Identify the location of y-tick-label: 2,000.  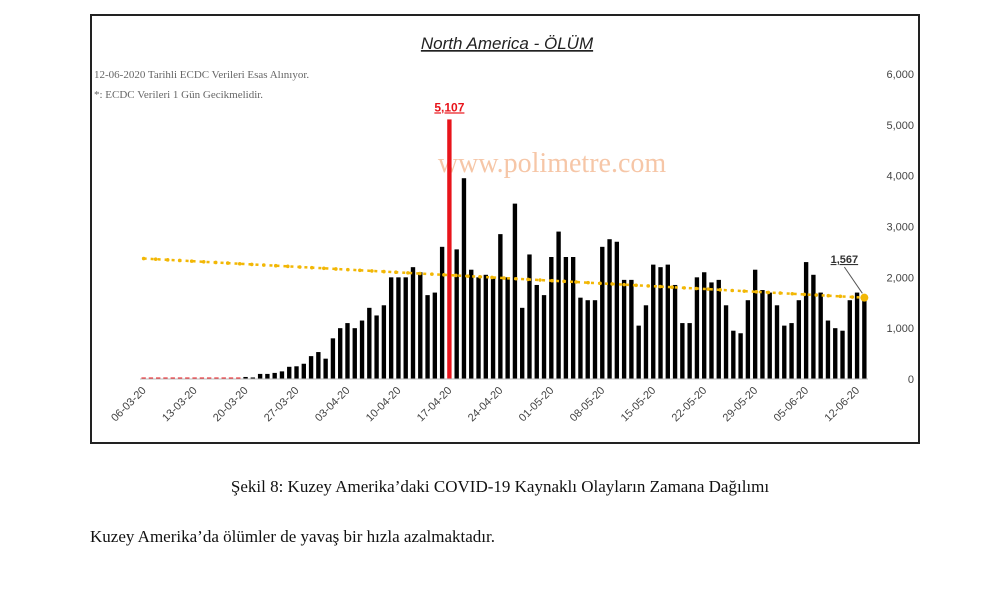
(900, 278).